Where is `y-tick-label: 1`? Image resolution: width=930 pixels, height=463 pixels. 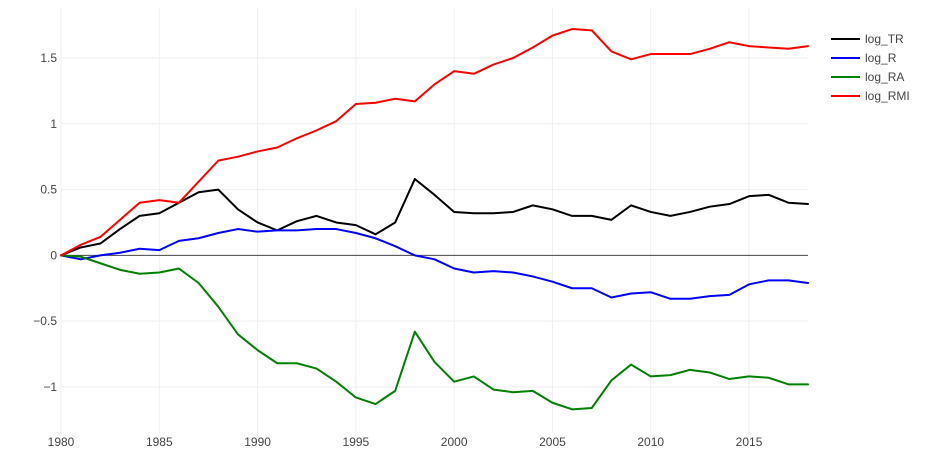 y-tick-label: 1 is located at coordinates (53, 124).